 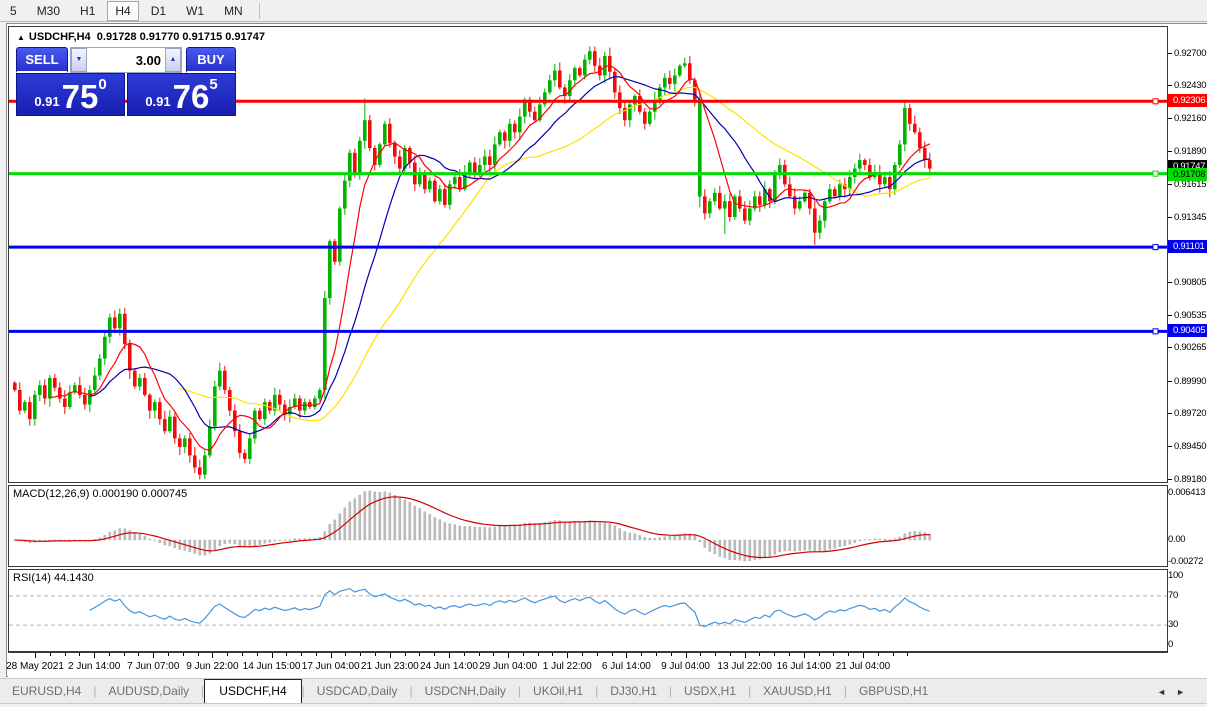 What do you see at coordinates (1187, 492) in the screenshot?
I see `macd-tick-label: 0.006413` at bounding box center [1187, 492].